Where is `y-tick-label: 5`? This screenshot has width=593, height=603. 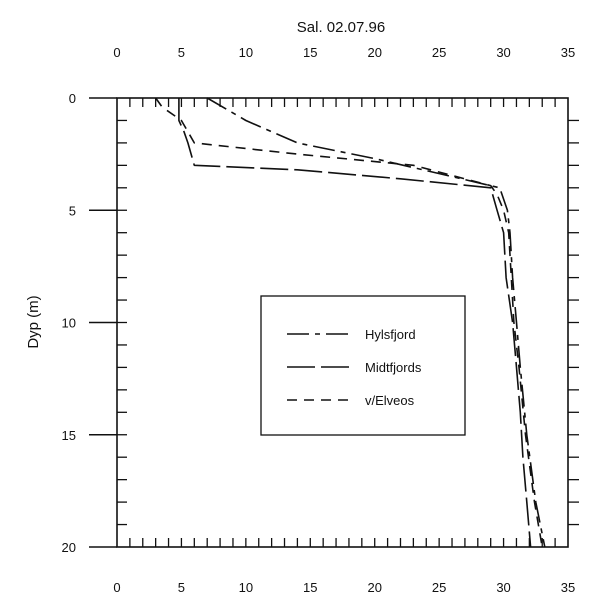 y-tick-label: 5 is located at coordinates (72, 210).